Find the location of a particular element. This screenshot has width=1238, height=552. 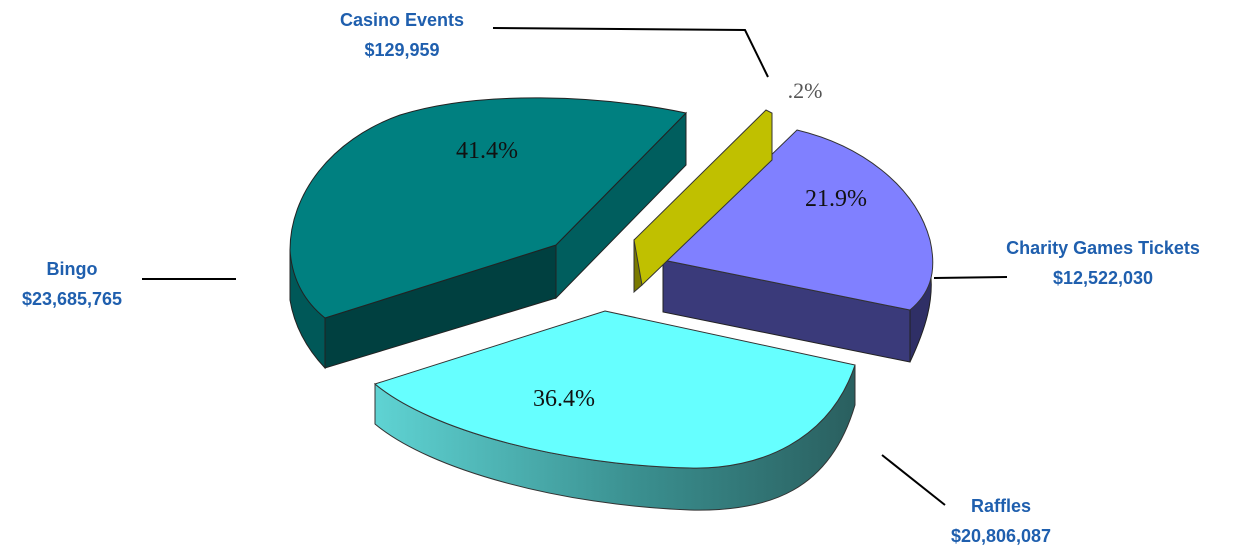

slice-charity-games-tickets is located at coordinates (797, 246).